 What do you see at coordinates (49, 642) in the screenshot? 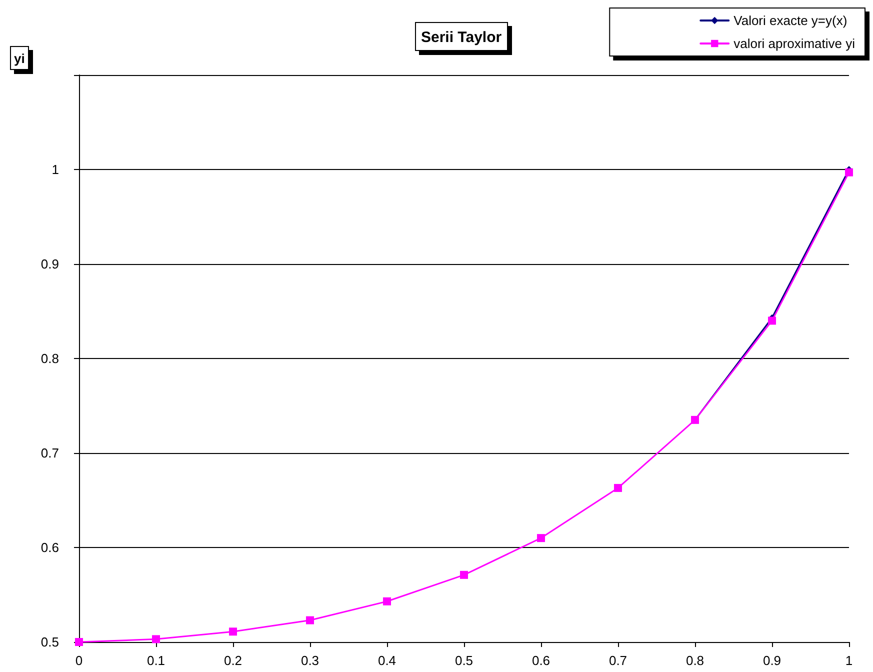
I see `y-tick-label: 0.5` at bounding box center [49, 642].